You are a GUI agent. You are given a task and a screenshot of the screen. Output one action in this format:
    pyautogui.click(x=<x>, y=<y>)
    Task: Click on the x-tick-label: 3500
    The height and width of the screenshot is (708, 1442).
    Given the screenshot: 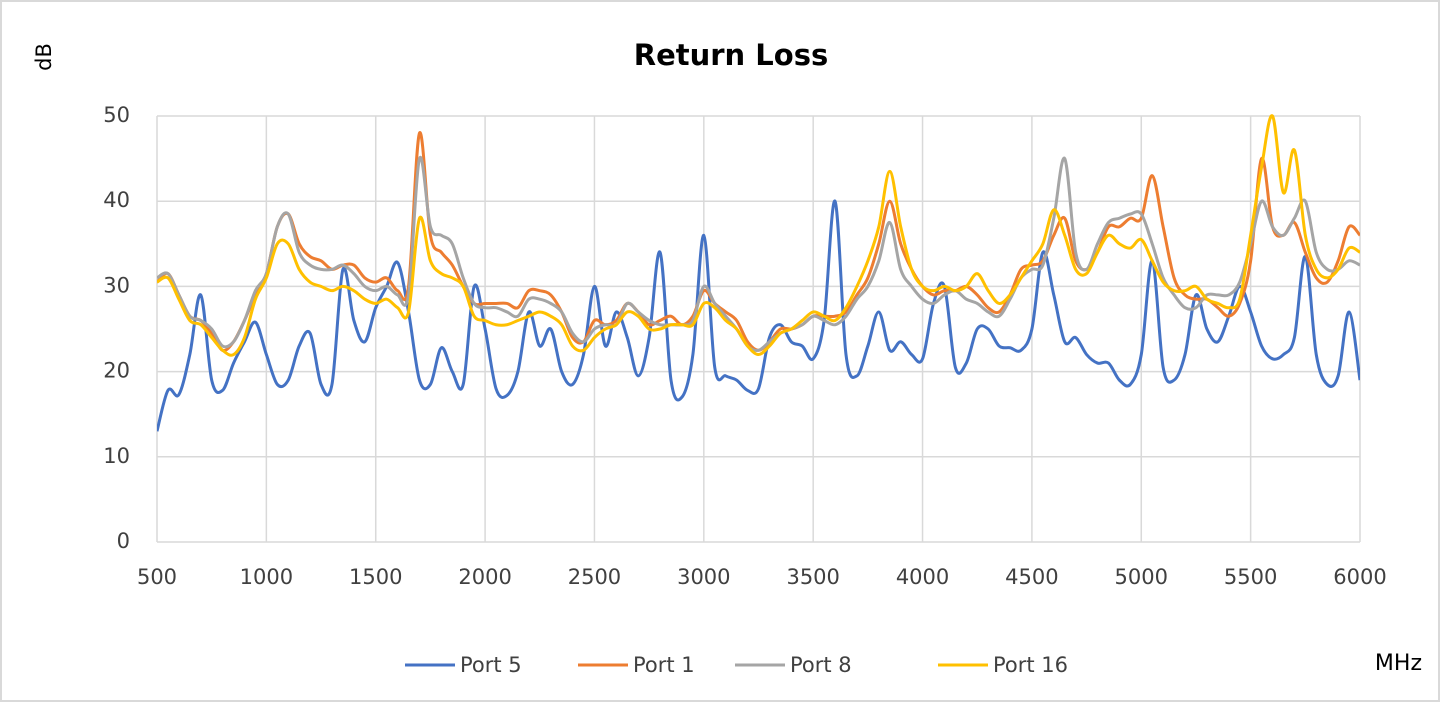 What is the action you would take?
    pyautogui.click(x=812, y=577)
    